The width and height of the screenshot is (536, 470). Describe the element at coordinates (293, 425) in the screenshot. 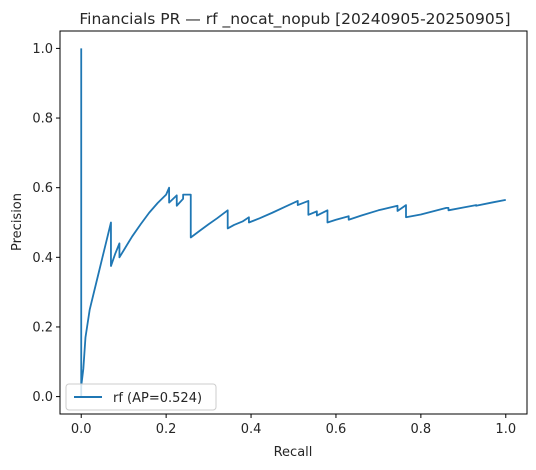

I see `x-axis: 0.0 0.2 0.4 0.6 0.8 1.0` at that location.